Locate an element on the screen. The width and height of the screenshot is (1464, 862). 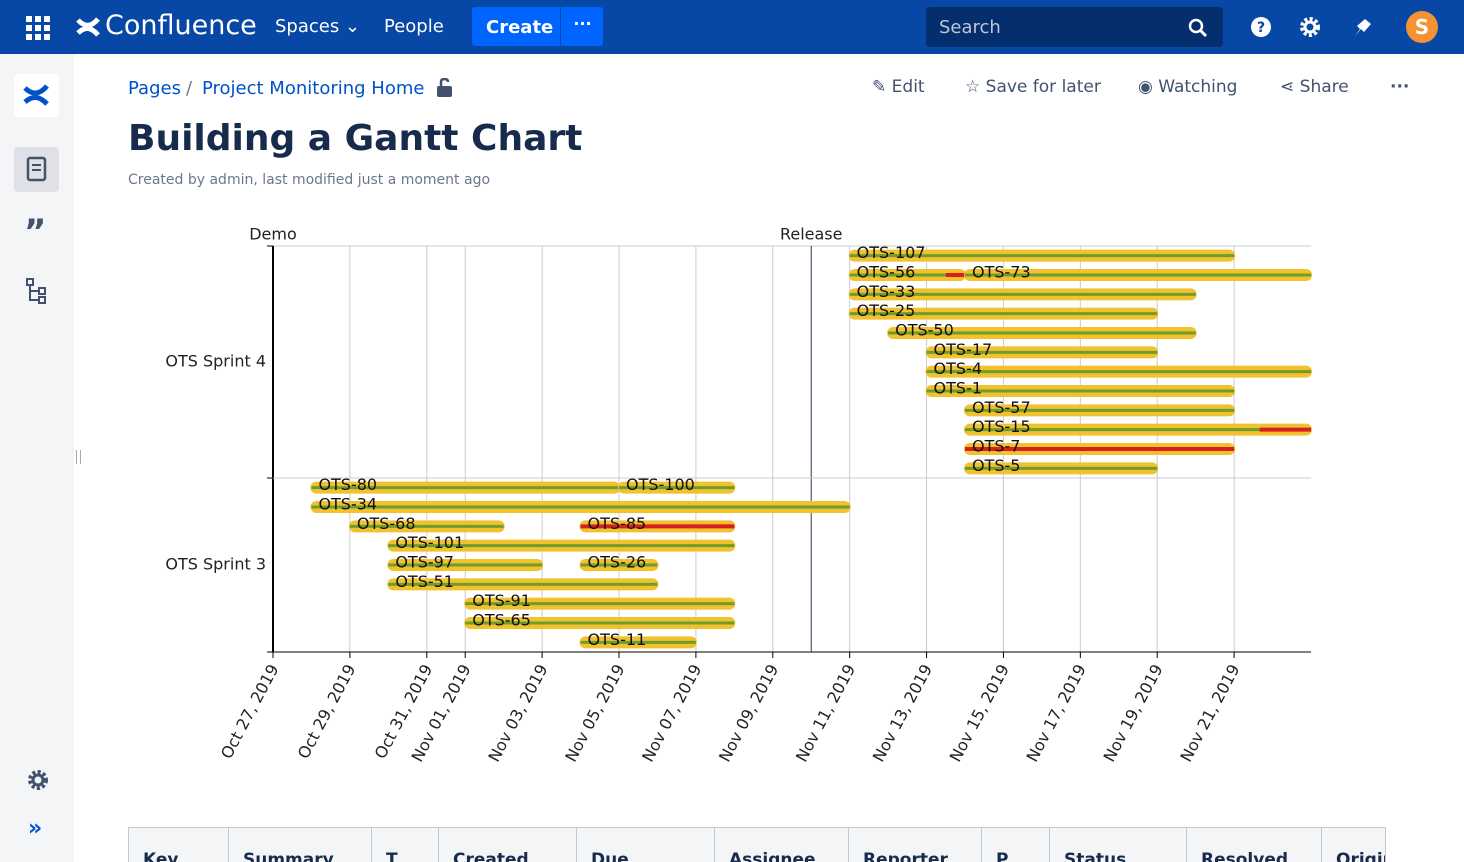
share-label: Share is located at coordinates (1324, 87).